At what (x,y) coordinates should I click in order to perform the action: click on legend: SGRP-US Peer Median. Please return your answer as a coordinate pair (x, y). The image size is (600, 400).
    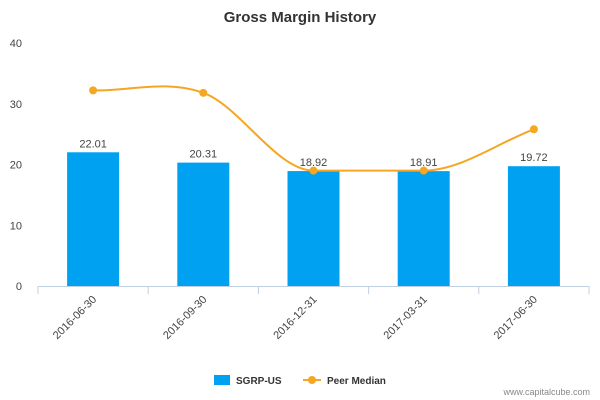
    Looking at the image, I should click on (300, 381).